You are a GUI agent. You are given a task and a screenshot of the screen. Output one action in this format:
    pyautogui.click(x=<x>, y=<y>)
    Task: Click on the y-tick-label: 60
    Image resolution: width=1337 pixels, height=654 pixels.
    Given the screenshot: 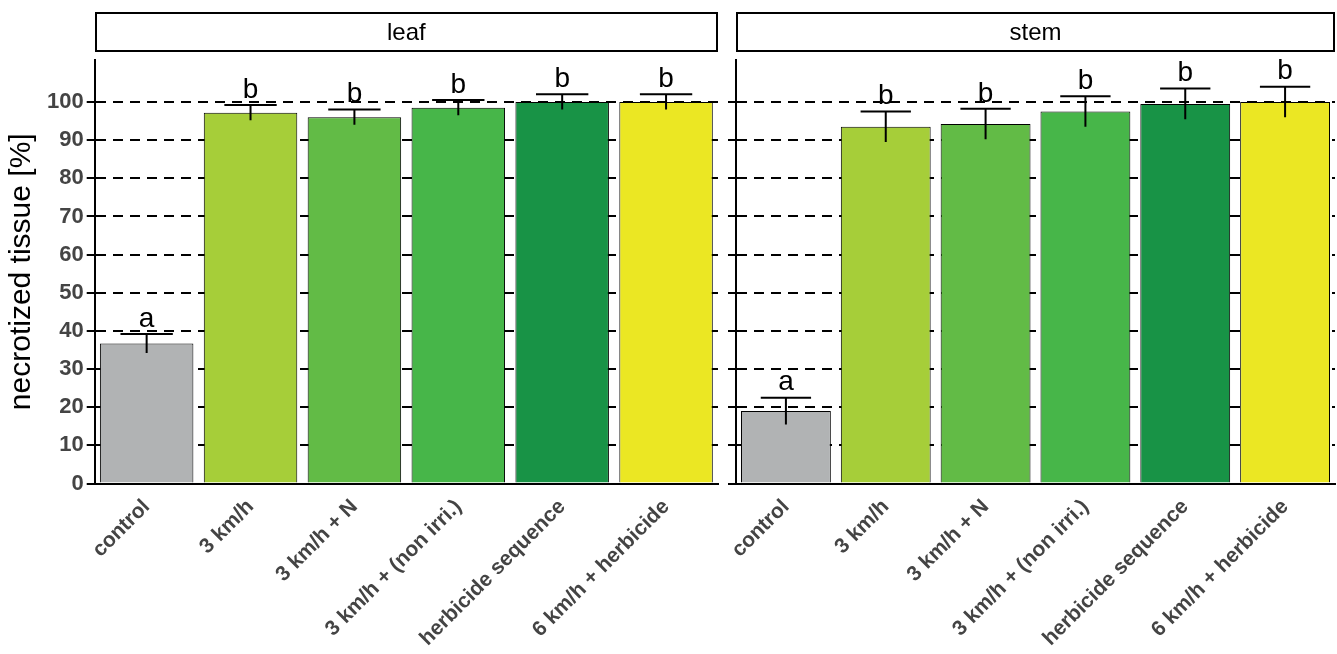 What is the action you would take?
    pyautogui.click(x=71, y=253)
    